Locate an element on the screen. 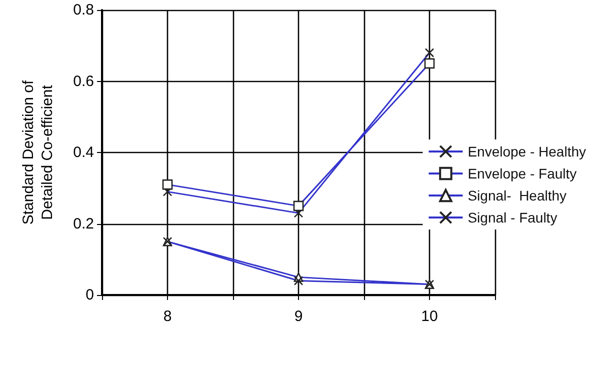  legend-label: Envelope - Faulty is located at coordinates (522, 174).